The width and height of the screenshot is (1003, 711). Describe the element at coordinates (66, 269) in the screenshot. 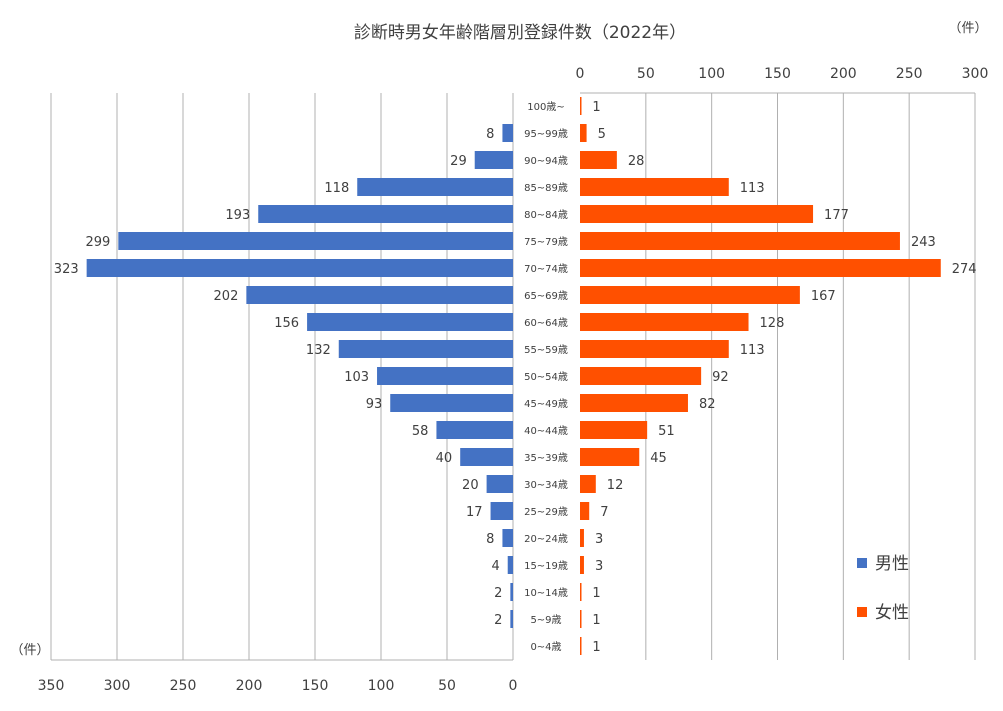

I see `male-data-label: 323` at that location.